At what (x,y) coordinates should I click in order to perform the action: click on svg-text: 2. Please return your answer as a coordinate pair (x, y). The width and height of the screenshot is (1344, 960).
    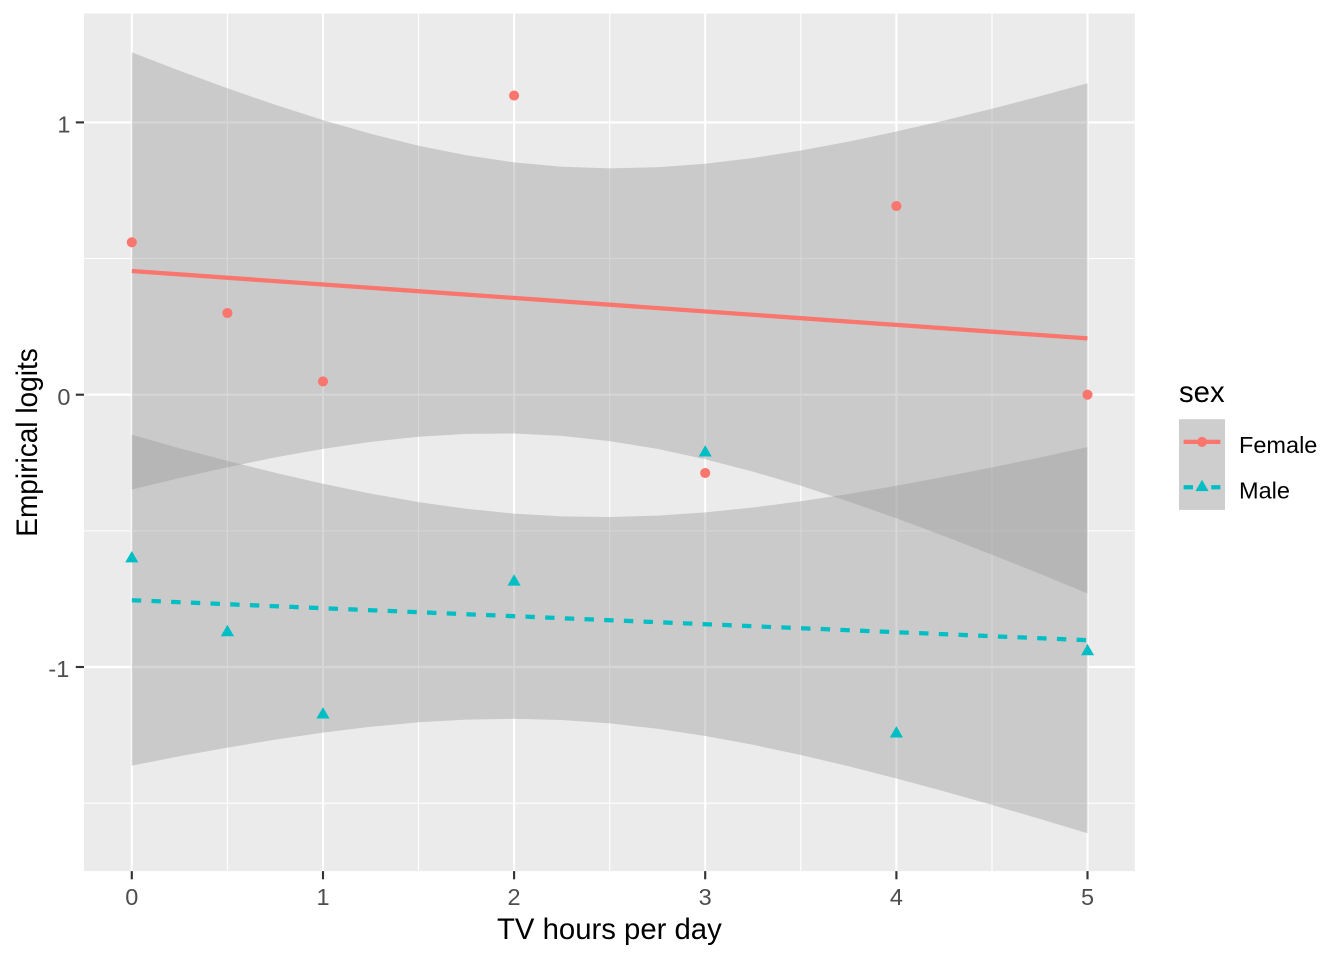
    Looking at the image, I should click on (514, 897).